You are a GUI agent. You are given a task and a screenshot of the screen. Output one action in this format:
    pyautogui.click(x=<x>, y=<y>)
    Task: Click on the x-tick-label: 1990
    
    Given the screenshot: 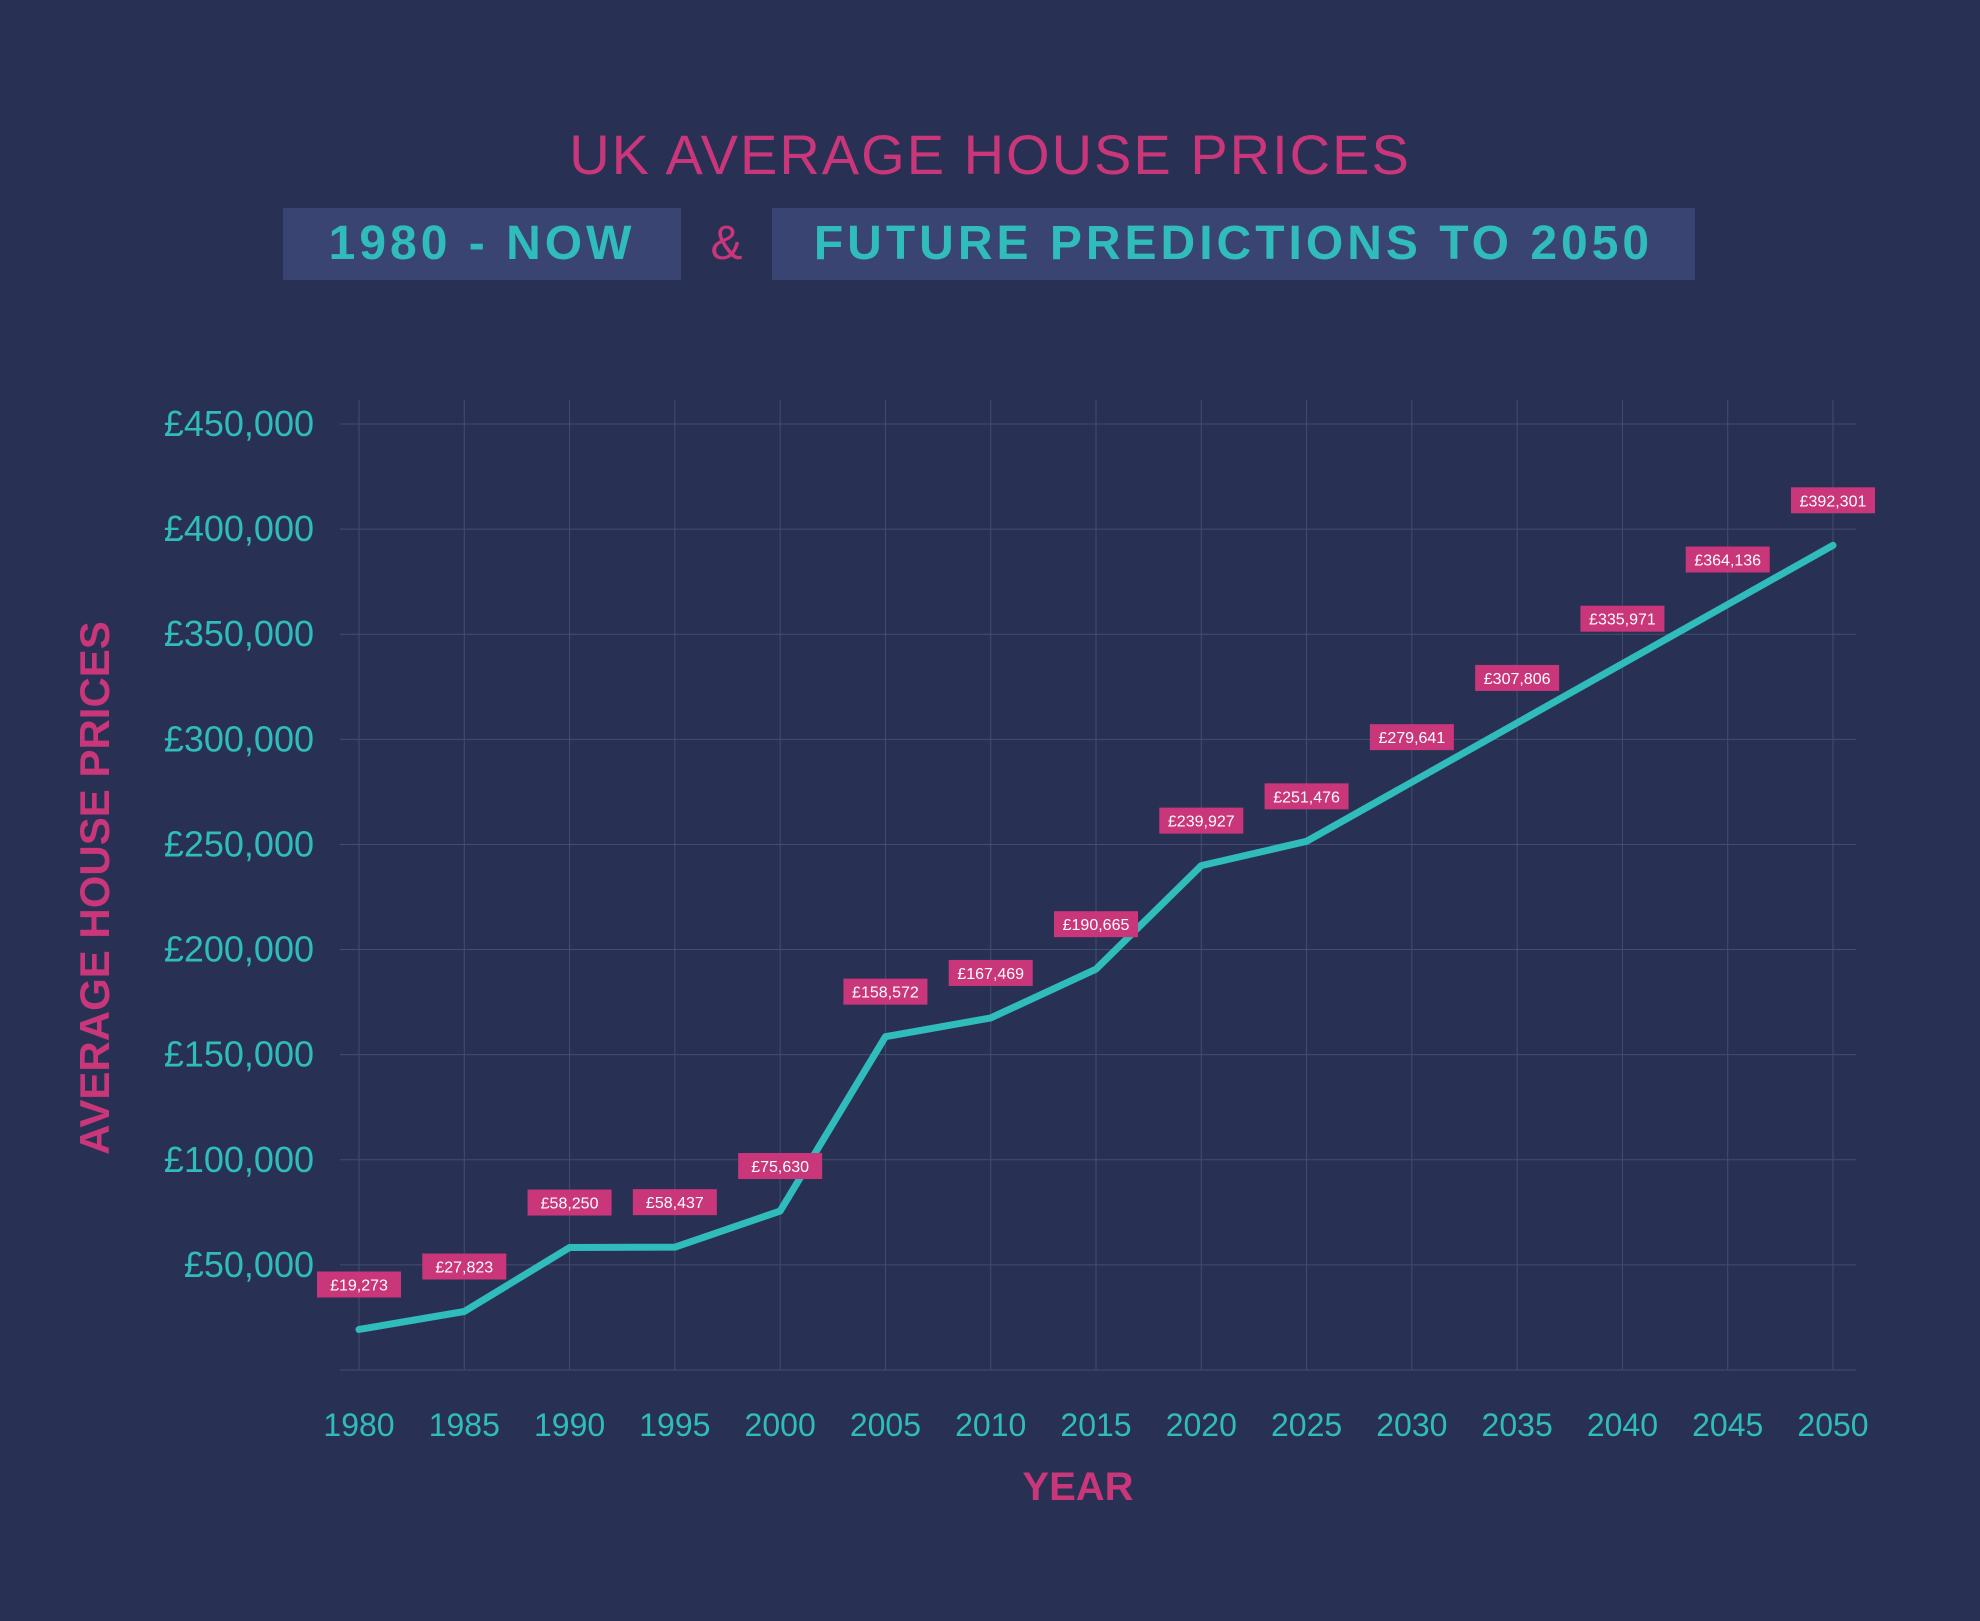 What is the action you would take?
    pyautogui.click(x=569, y=1425)
    